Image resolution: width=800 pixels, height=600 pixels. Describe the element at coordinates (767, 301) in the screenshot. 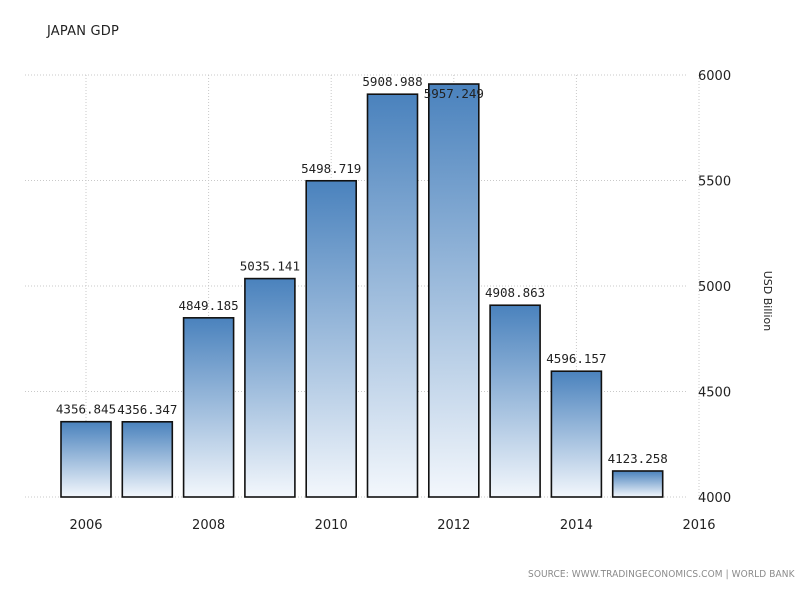

I see `y-axis-label: USD Billion` at that location.